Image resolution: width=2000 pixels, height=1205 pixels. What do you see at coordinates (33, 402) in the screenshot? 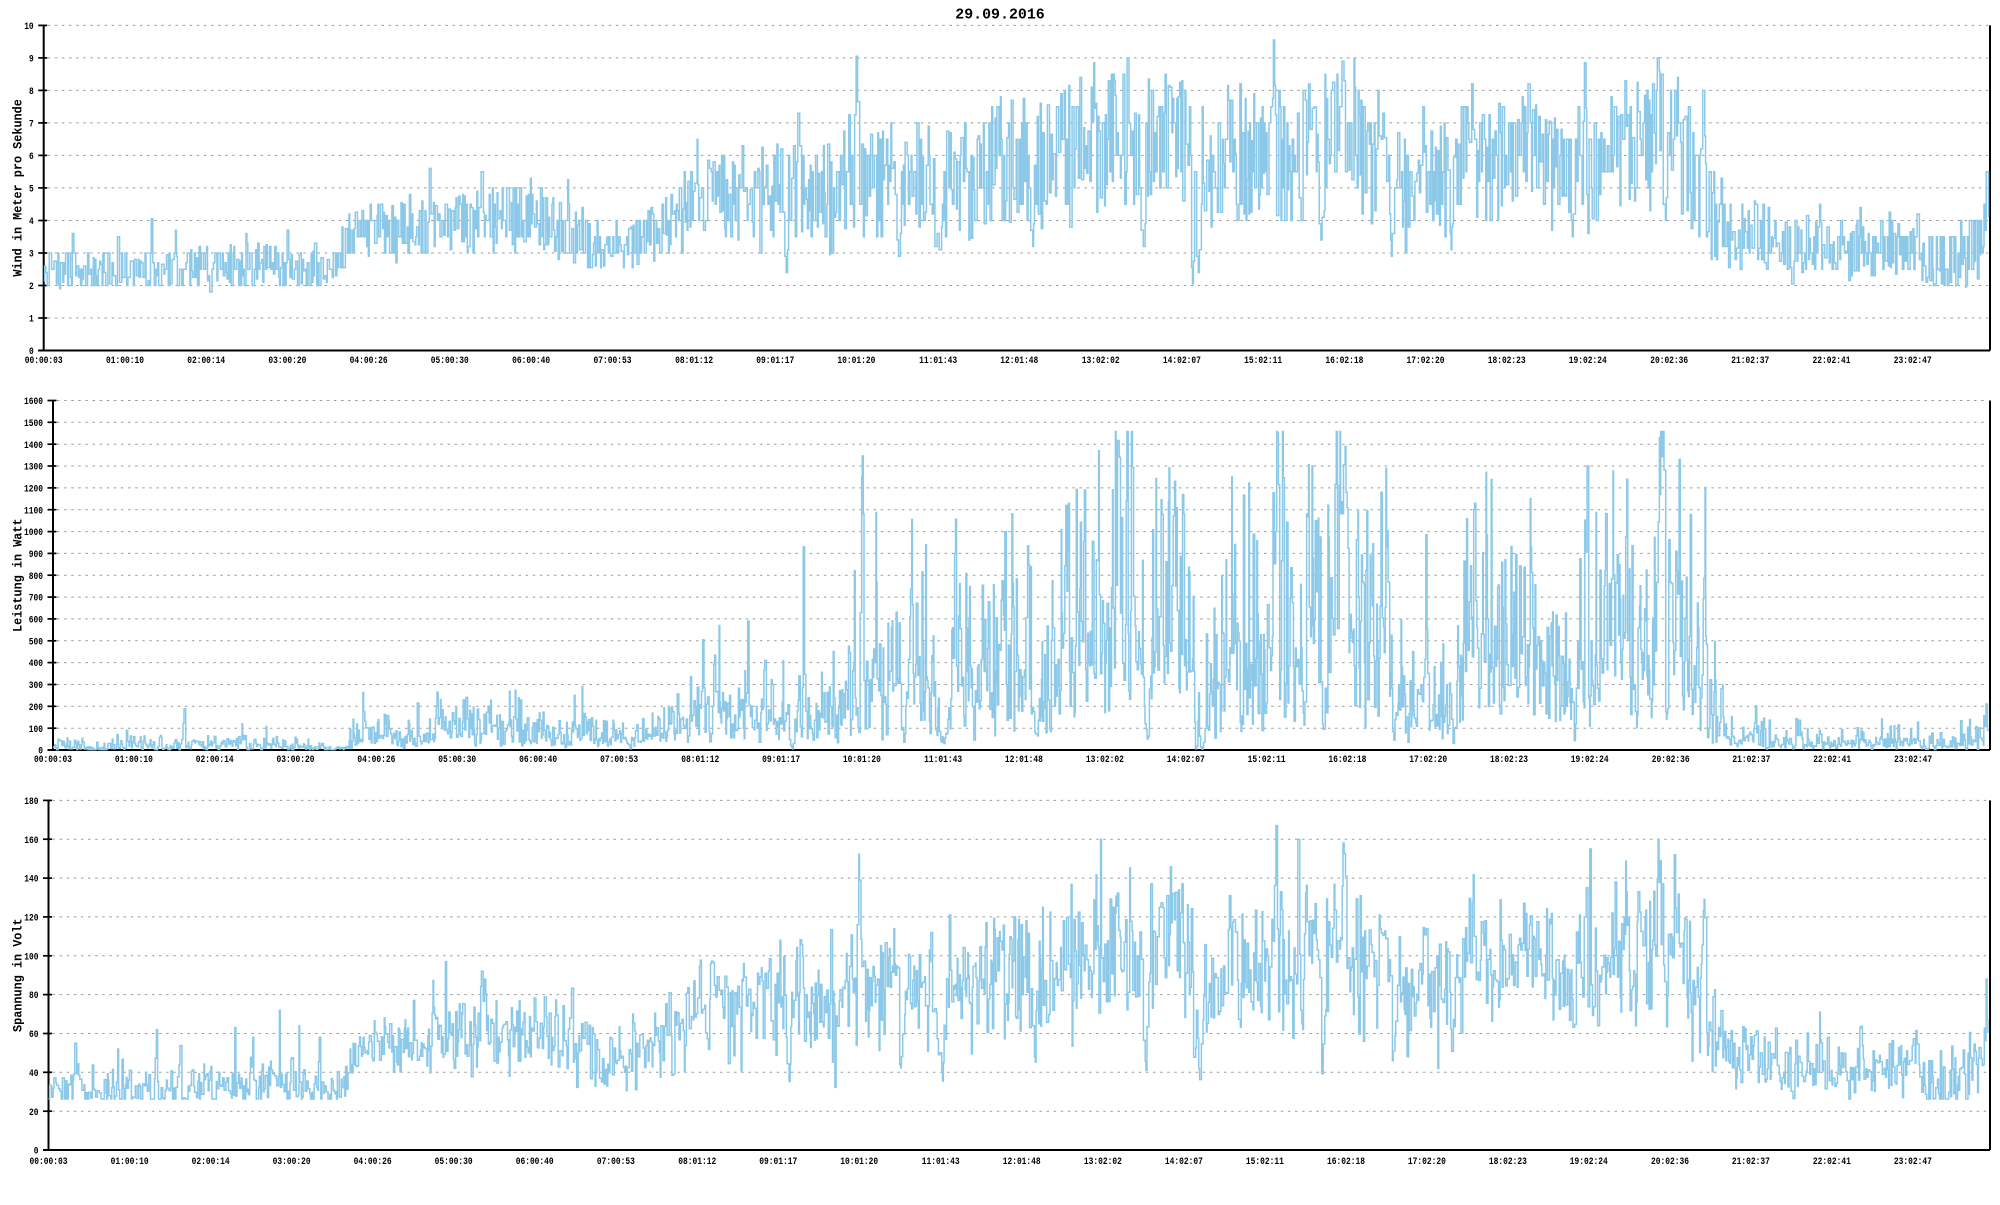
I see `svg-text: 1600` at bounding box center [33, 402].